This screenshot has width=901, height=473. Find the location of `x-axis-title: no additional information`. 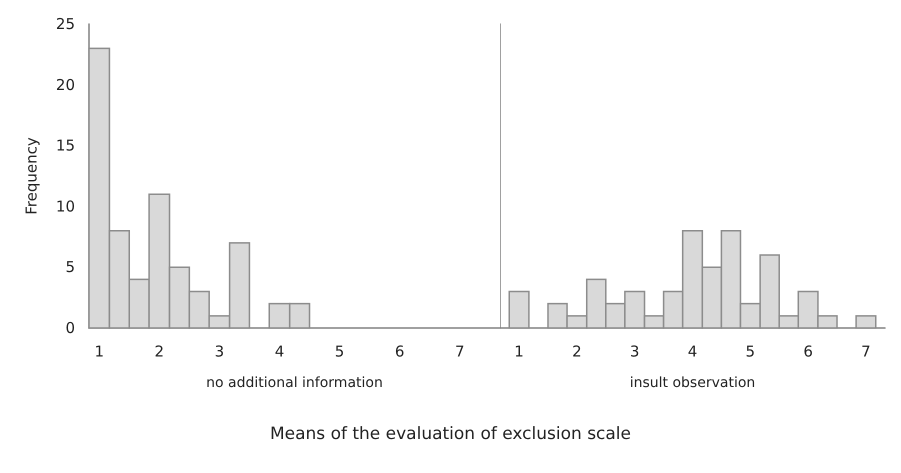

x-axis-title: no additional information is located at coordinates (294, 383).